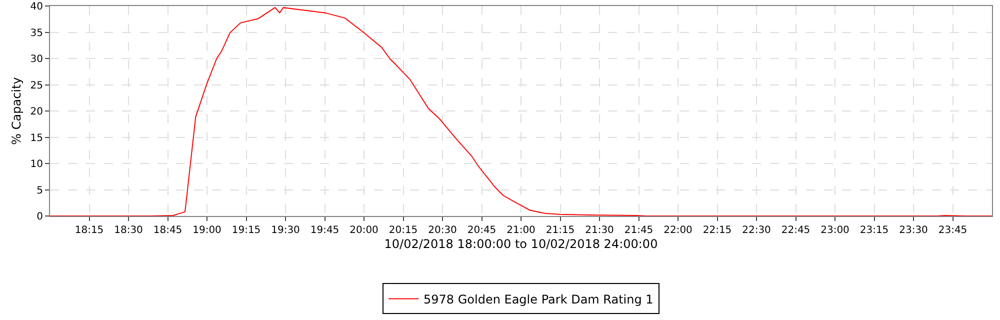  What do you see at coordinates (913, 230) in the screenshot?
I see `x-tick-label: 23:30` at bounding box center [913, 230].